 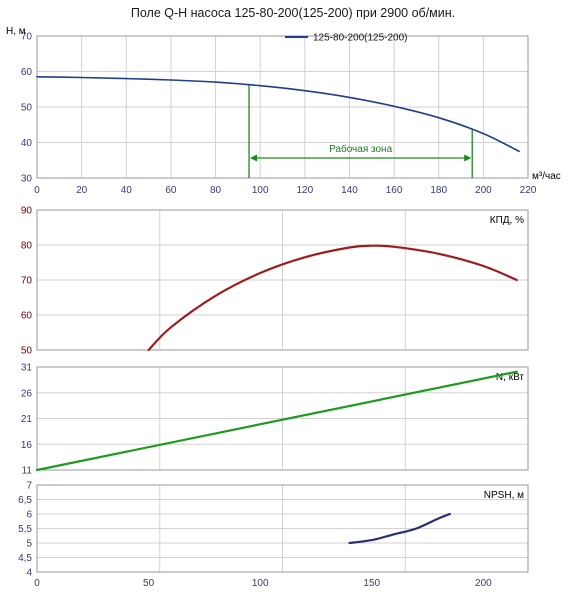 I want to click on y-tick-label: 6, so click(x=29, y=515).